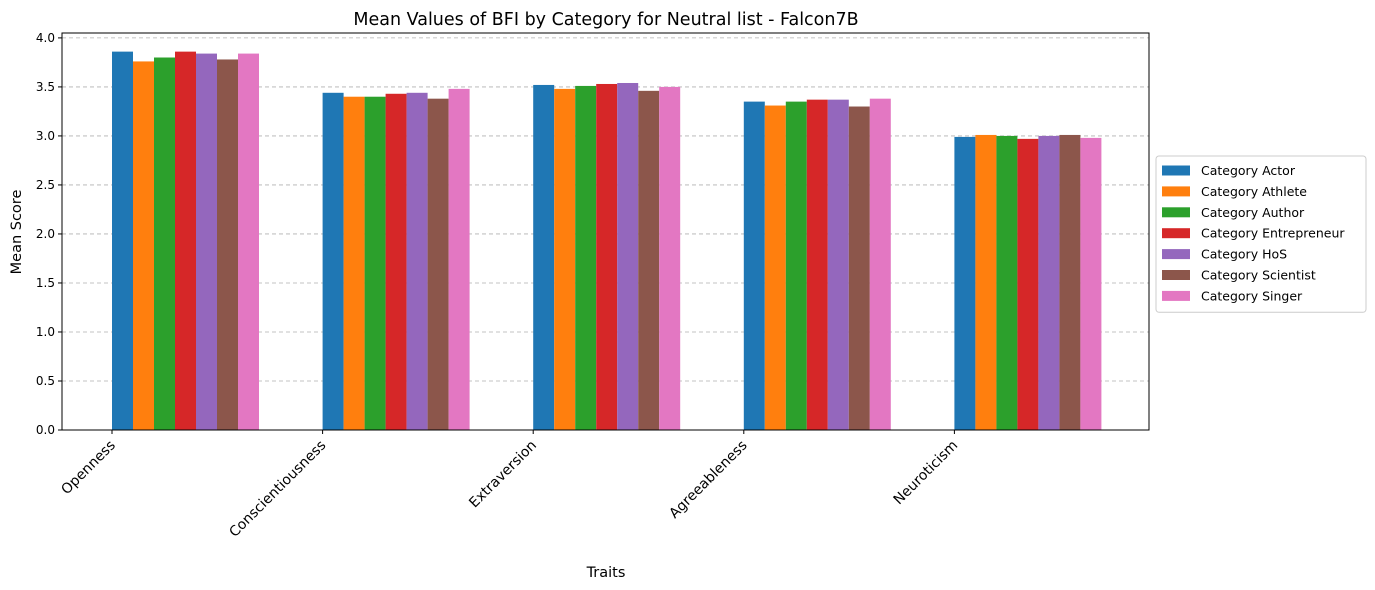 This screenshot has height=590, width=1375. What do you see at coordinates (45, 381) in the screenshot?
I see `y-tick-label: 0.5` at bounding box center [45, 381].